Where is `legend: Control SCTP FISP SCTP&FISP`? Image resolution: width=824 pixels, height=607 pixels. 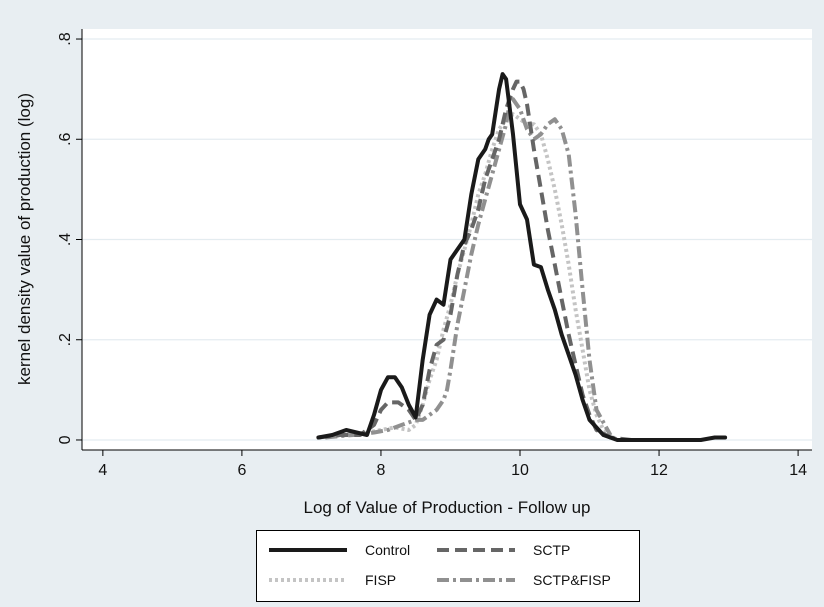 legend: Control SCTP FISP SCTP&FISP is located at coordinates (448, 566).